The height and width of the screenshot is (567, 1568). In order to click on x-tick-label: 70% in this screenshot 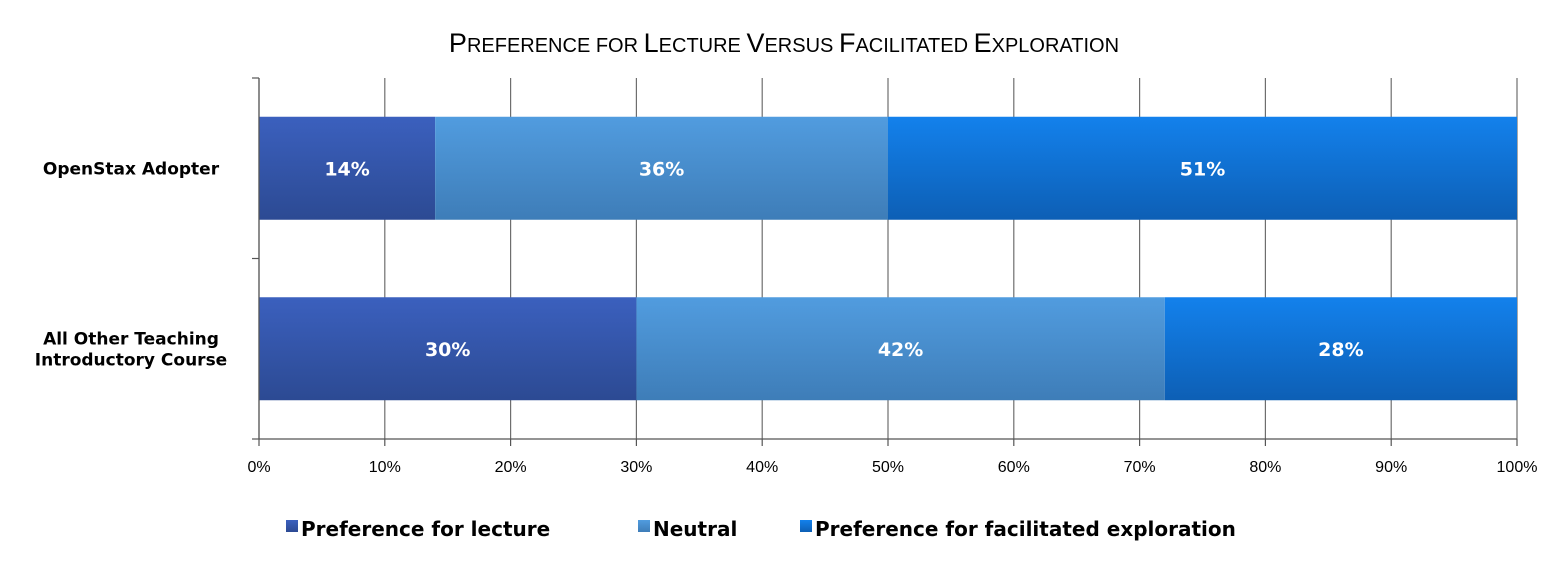, I will do `click(1140, 467)`.